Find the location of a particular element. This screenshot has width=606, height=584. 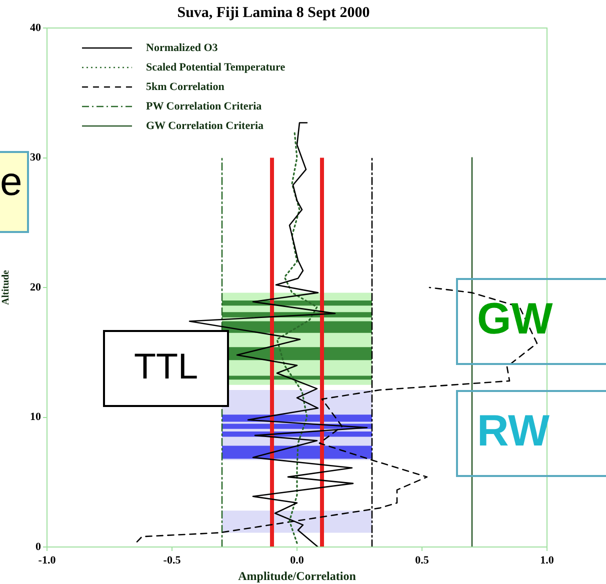

x-tick-label: -0.5 is located at coordinates (172, 560).